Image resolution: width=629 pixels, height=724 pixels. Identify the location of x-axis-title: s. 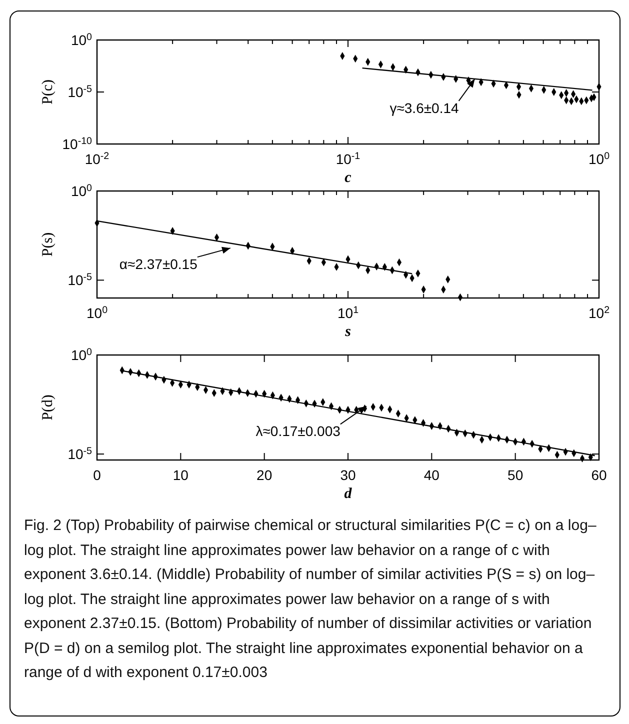
(348, 332).